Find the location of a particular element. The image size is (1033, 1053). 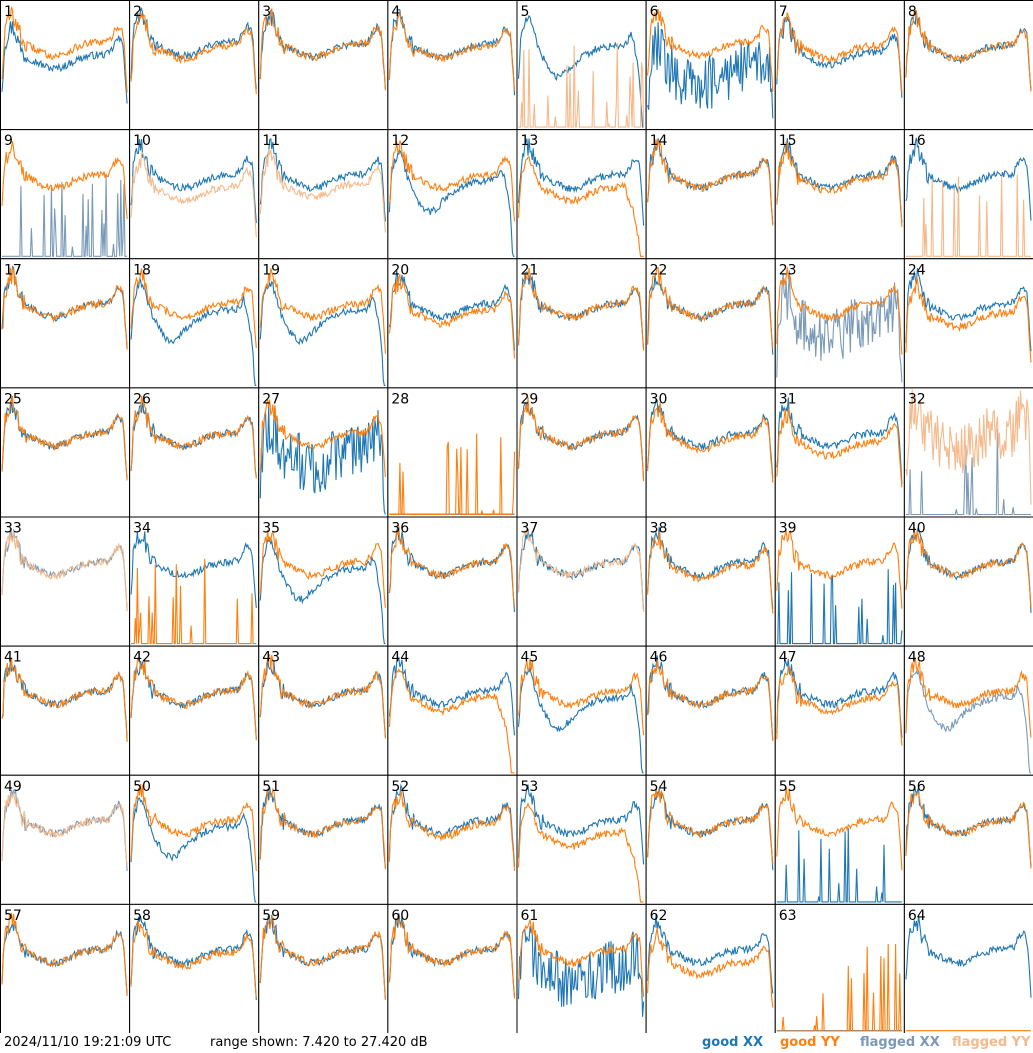

panel-label: 6 is located at coordinates (654, 12).